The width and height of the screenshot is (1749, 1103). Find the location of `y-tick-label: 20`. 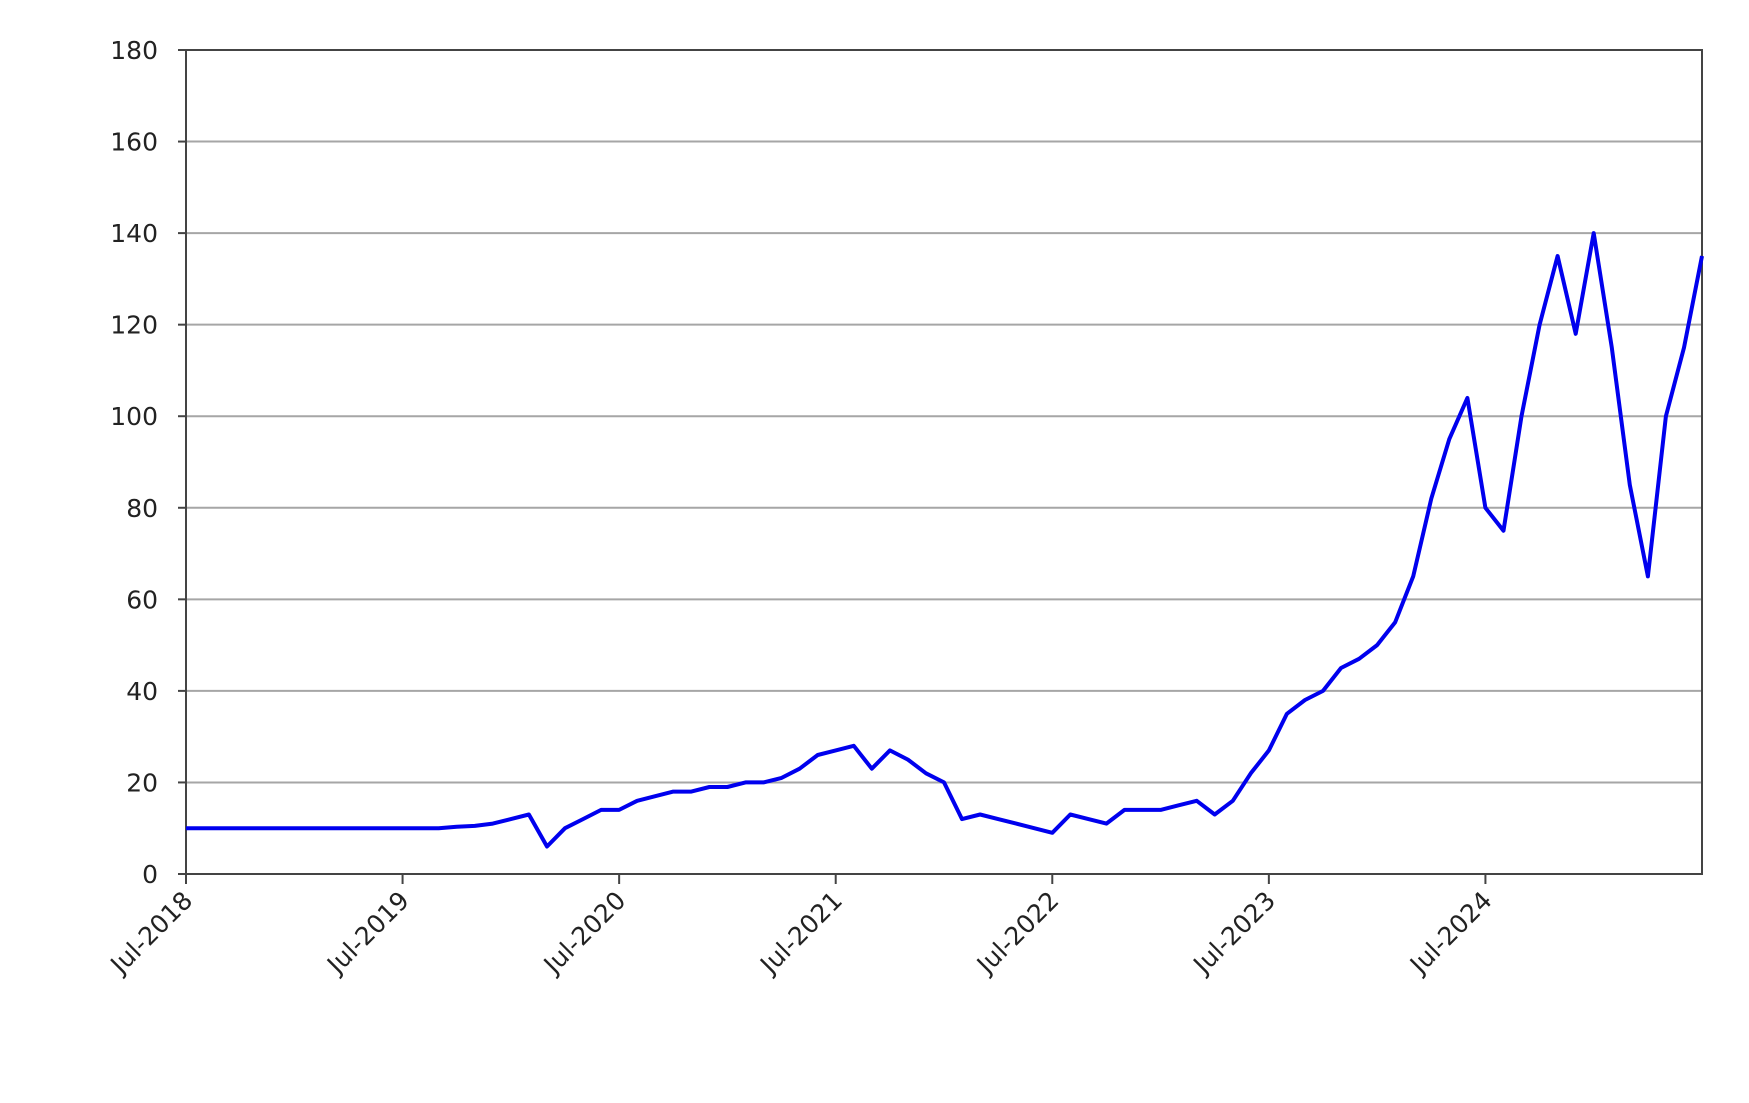

y-tick-label: 20 is located at coordinates (142, 782).